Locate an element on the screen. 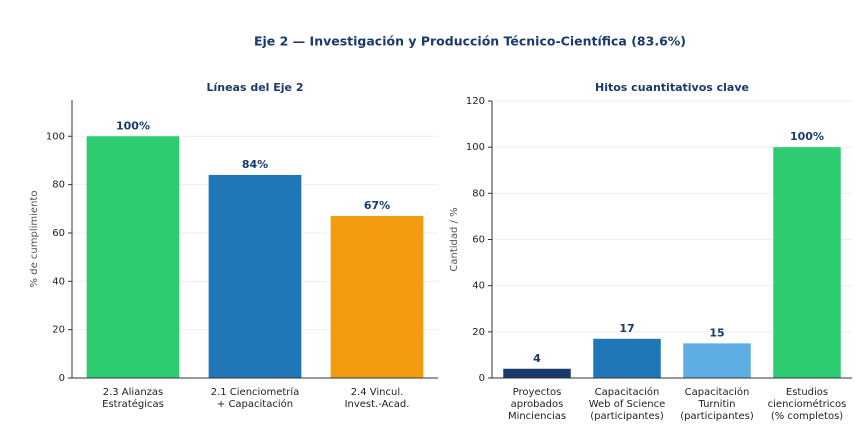  x-tick-label-line: Proyectos is located at coordinates (537, 392).